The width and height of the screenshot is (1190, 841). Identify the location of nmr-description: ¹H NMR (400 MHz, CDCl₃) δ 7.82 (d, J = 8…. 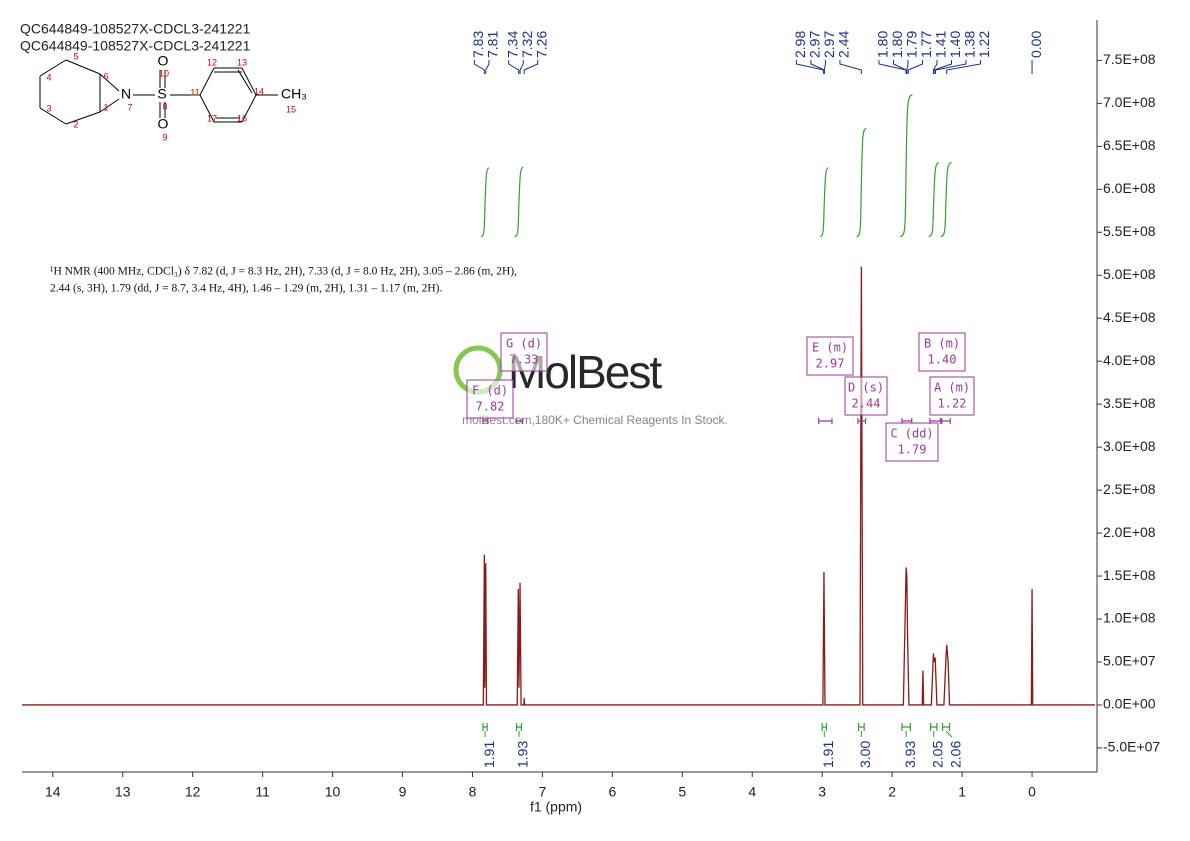
(283, 272).